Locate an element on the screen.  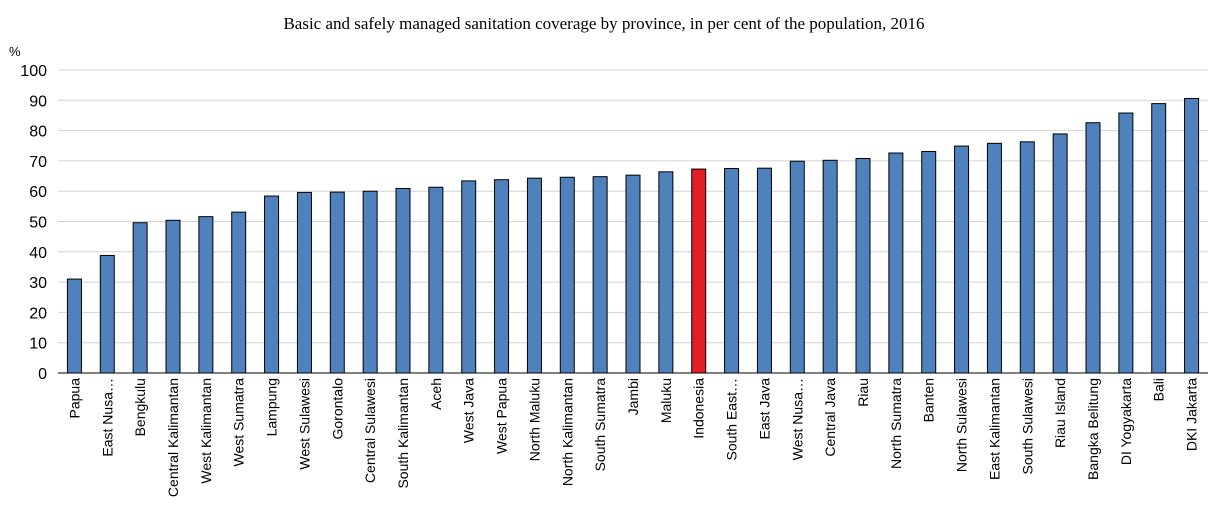
x-category-label: South Kalimantan is located at coordinates (403, 433).